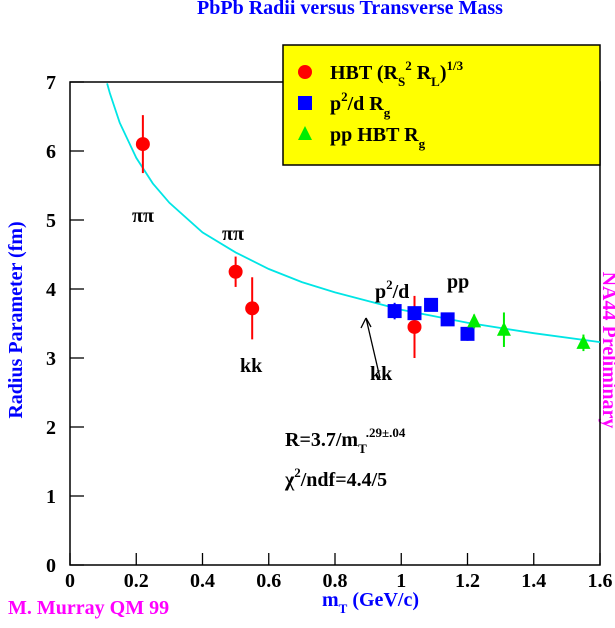  Describe the element at coordinates (362, 448) in the screenshot. I see `fit-label-part: T` at that location.